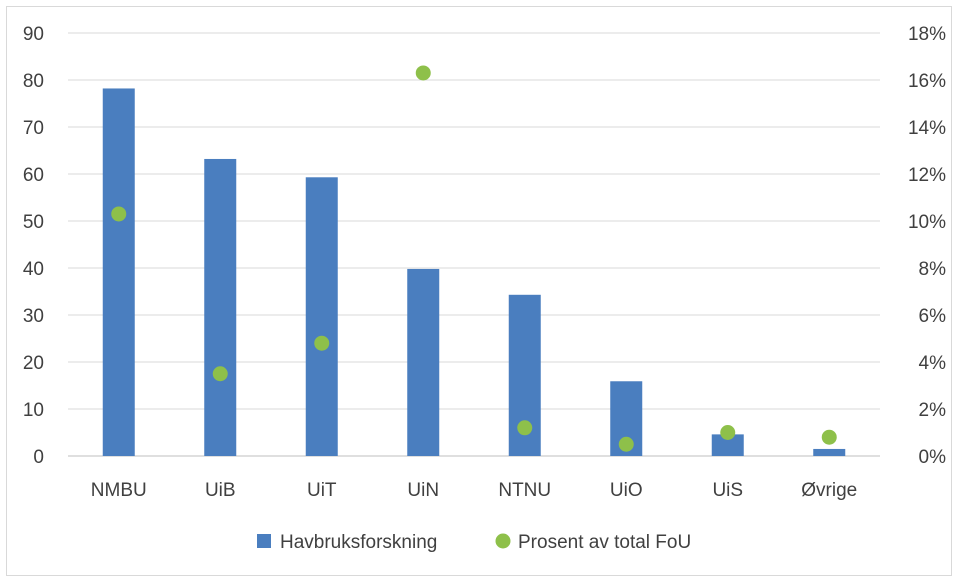  What do you see at coordinates (33, 34) in the screenshot?
I see `left-axis-tick-label: 90` at bounding box center [33, 34].